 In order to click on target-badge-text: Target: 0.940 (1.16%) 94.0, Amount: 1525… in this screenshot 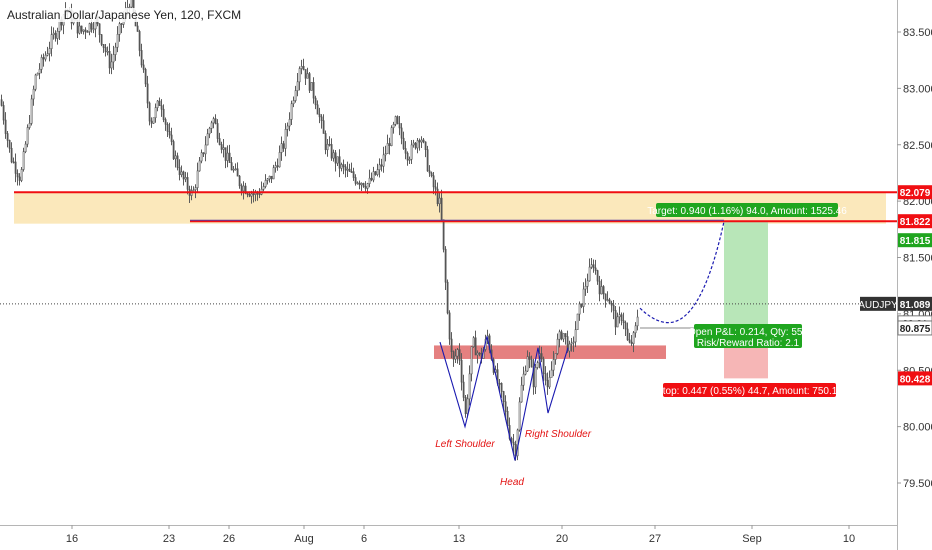, I will do `click(747, 211)`.